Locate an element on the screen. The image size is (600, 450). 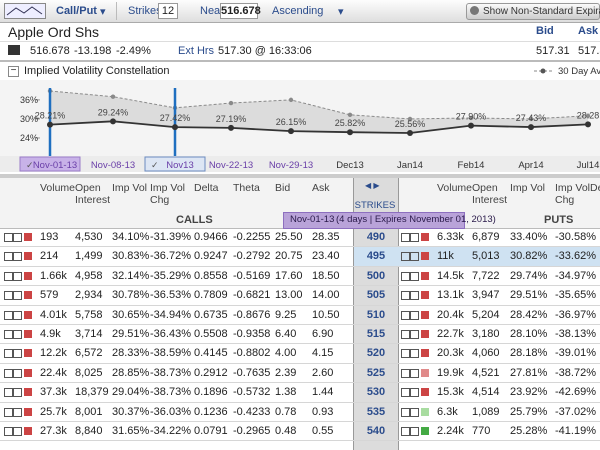
bid: 517.31 is located at coordinates (553, 51).